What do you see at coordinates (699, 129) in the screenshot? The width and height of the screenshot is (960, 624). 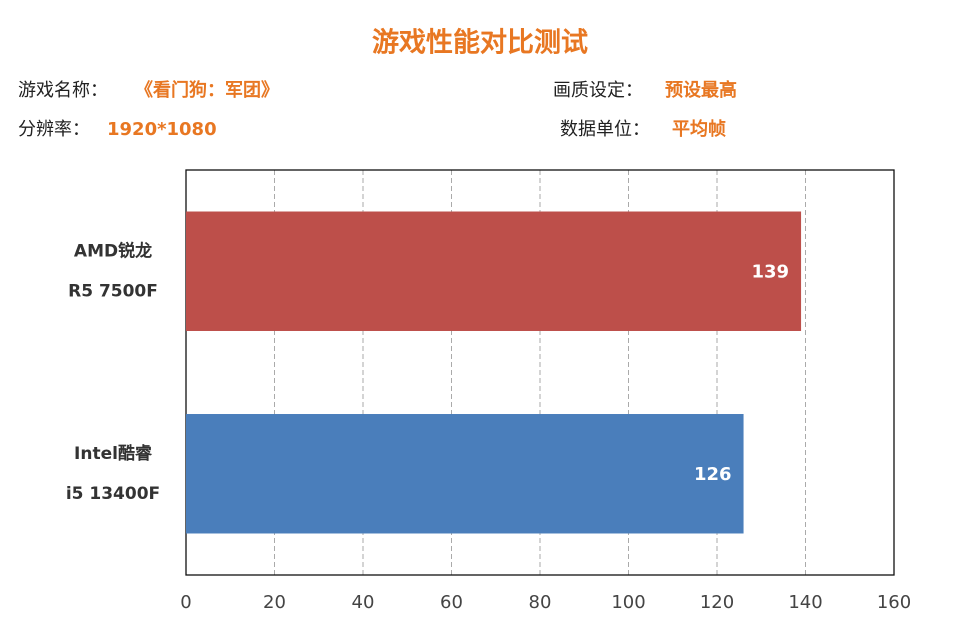 I see `info-value: 平均帧` at bounding box center [699, 129].